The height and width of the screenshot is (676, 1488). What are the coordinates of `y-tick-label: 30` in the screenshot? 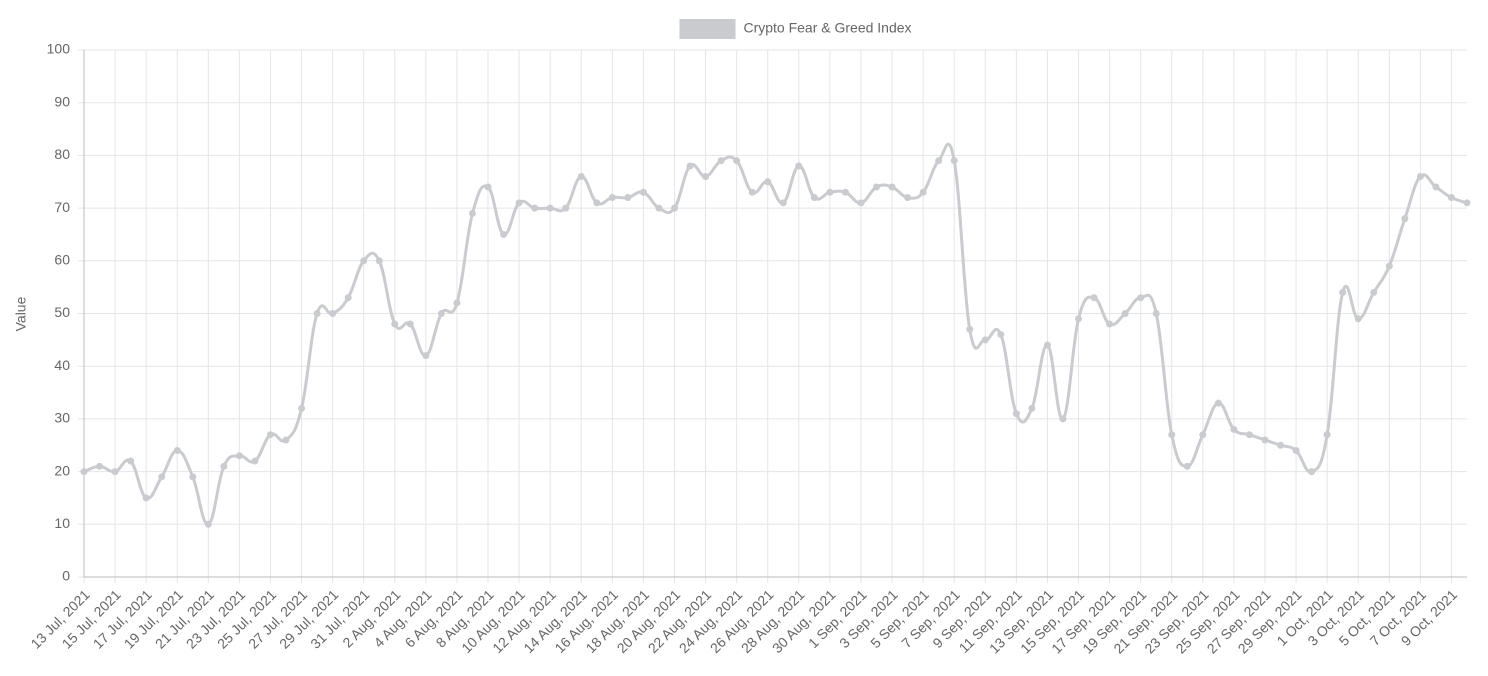 It's located at (62, 418).